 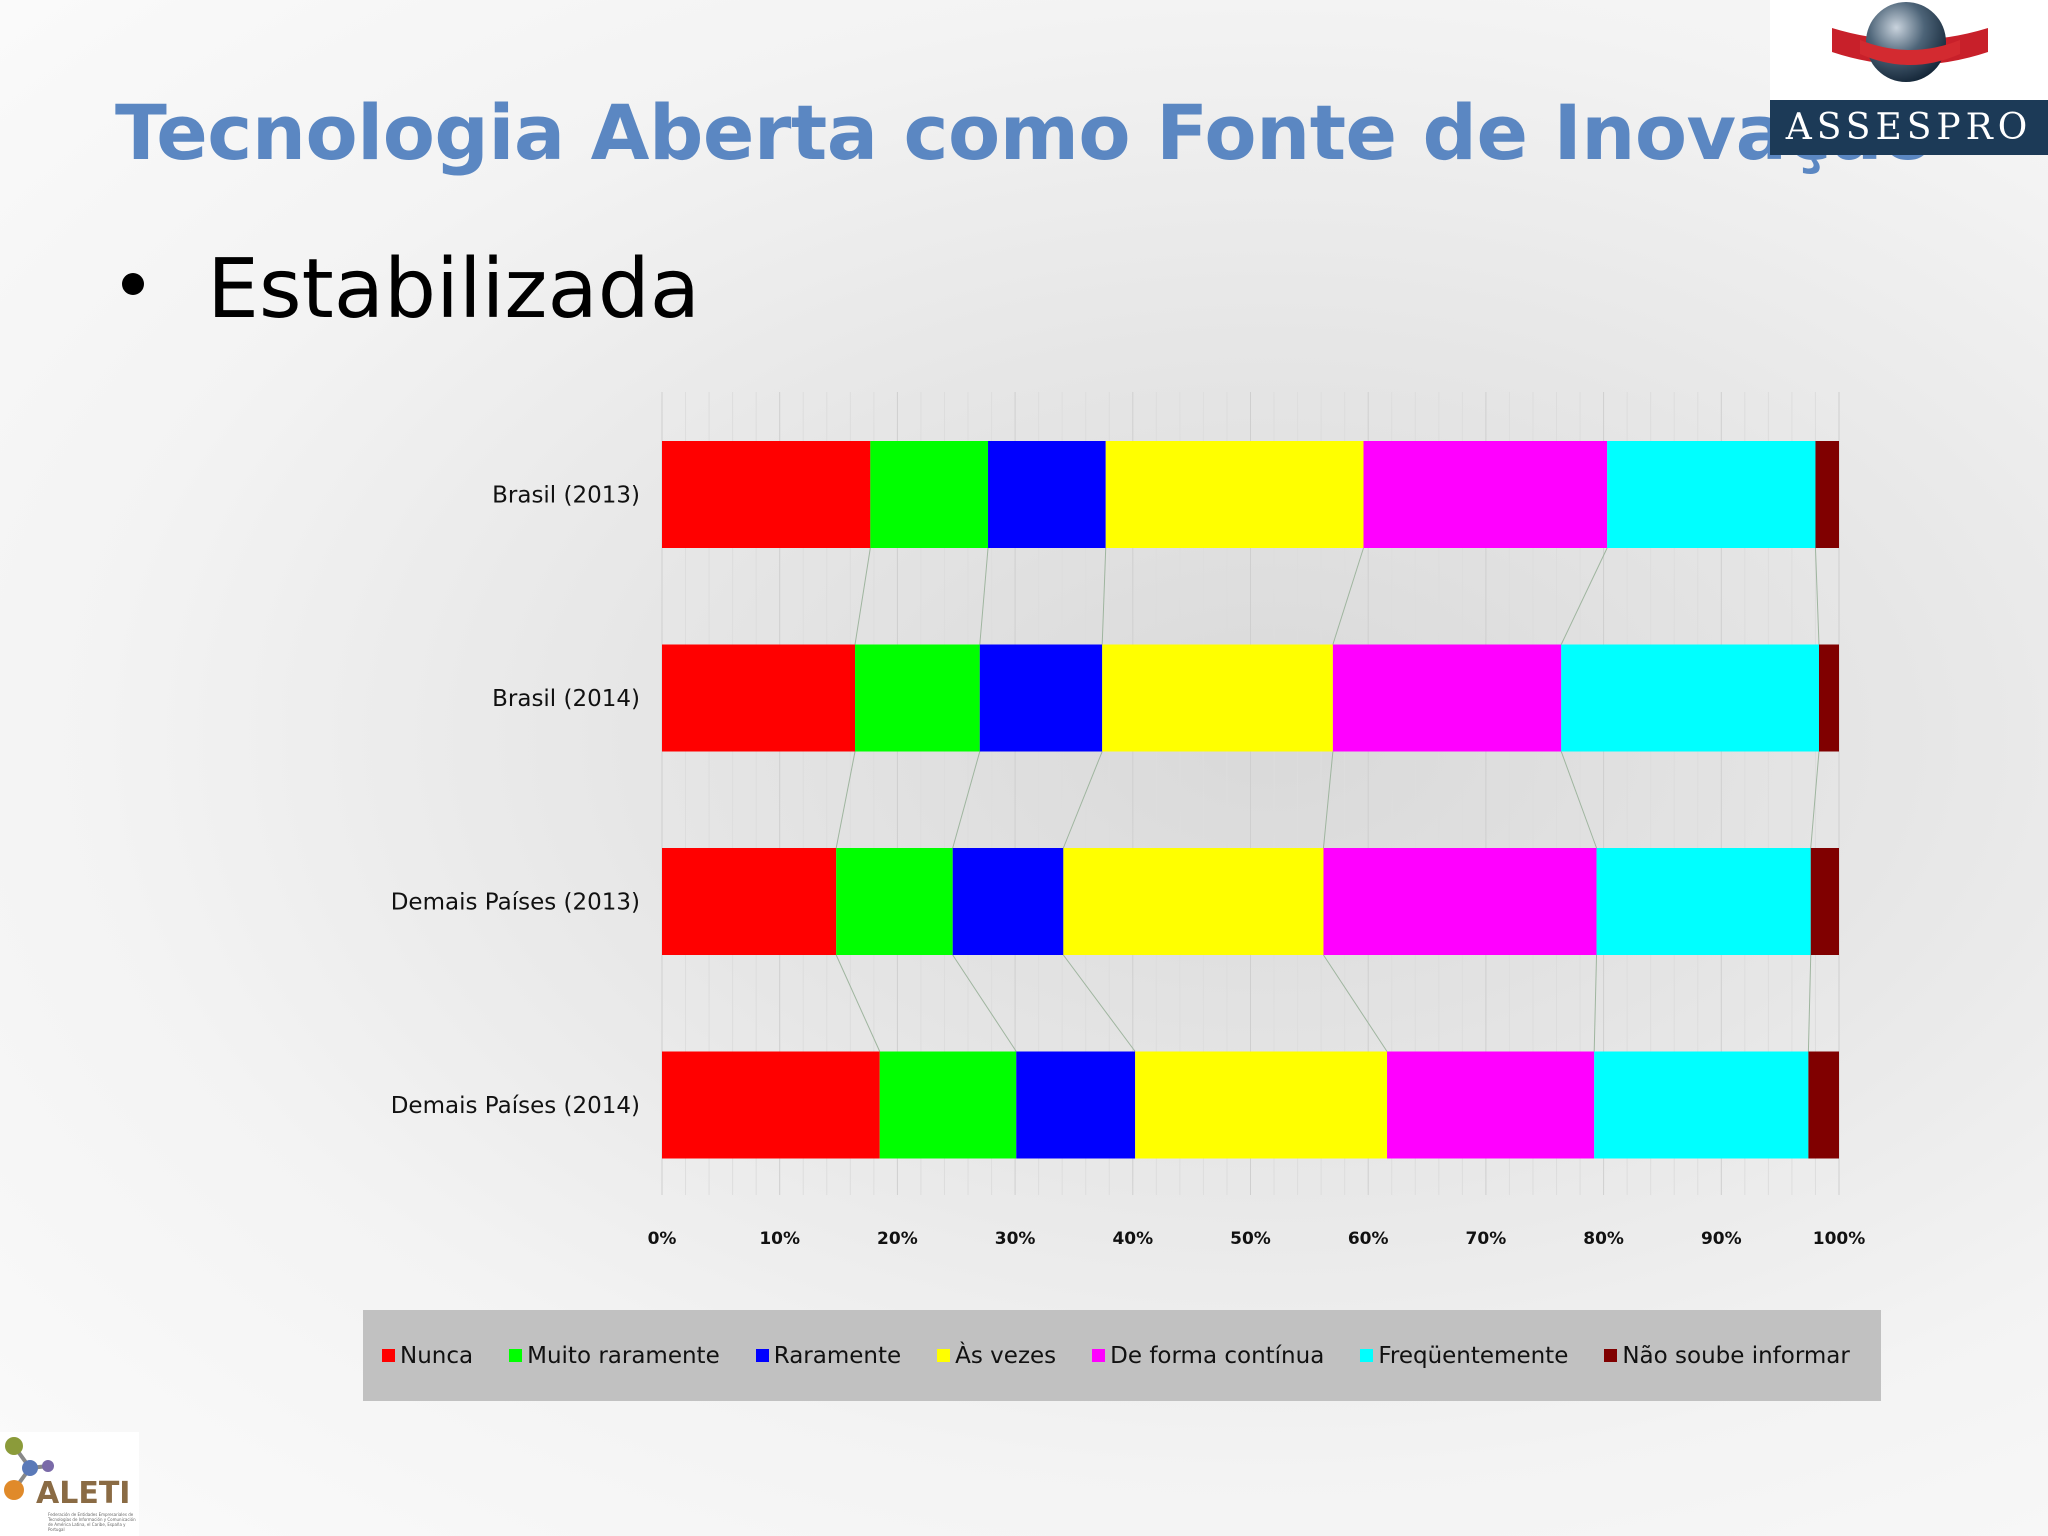 What do you see at coordinates (133, 283) in the screenshot?
I see `bullet-dot` at bounding box center [133, 283].